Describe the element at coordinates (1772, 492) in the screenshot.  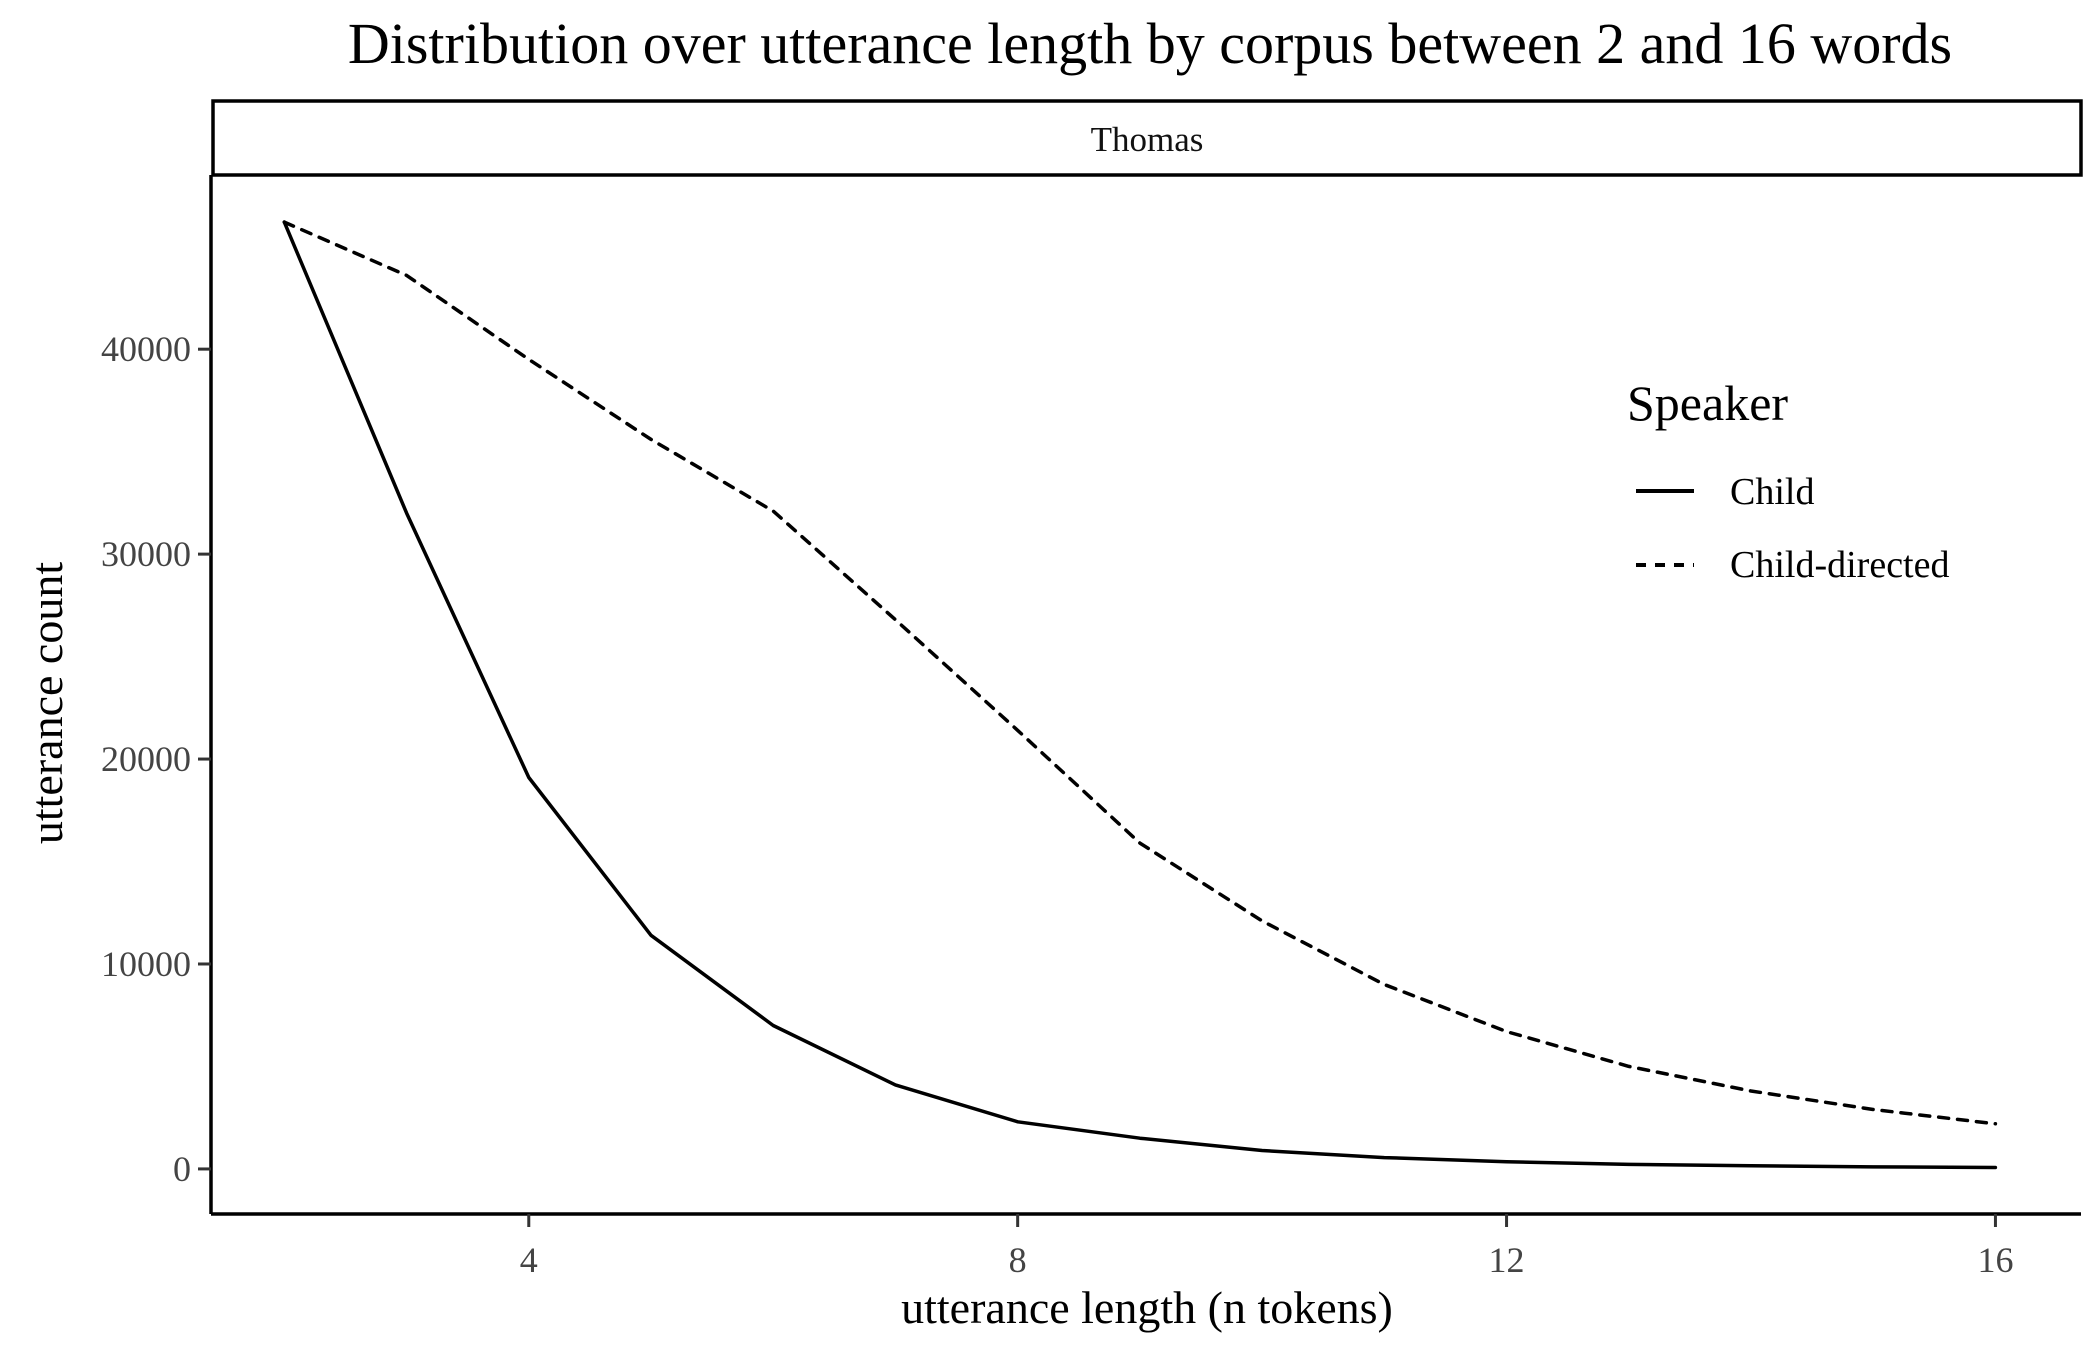
I see `legend-label-child: Child` at that location.